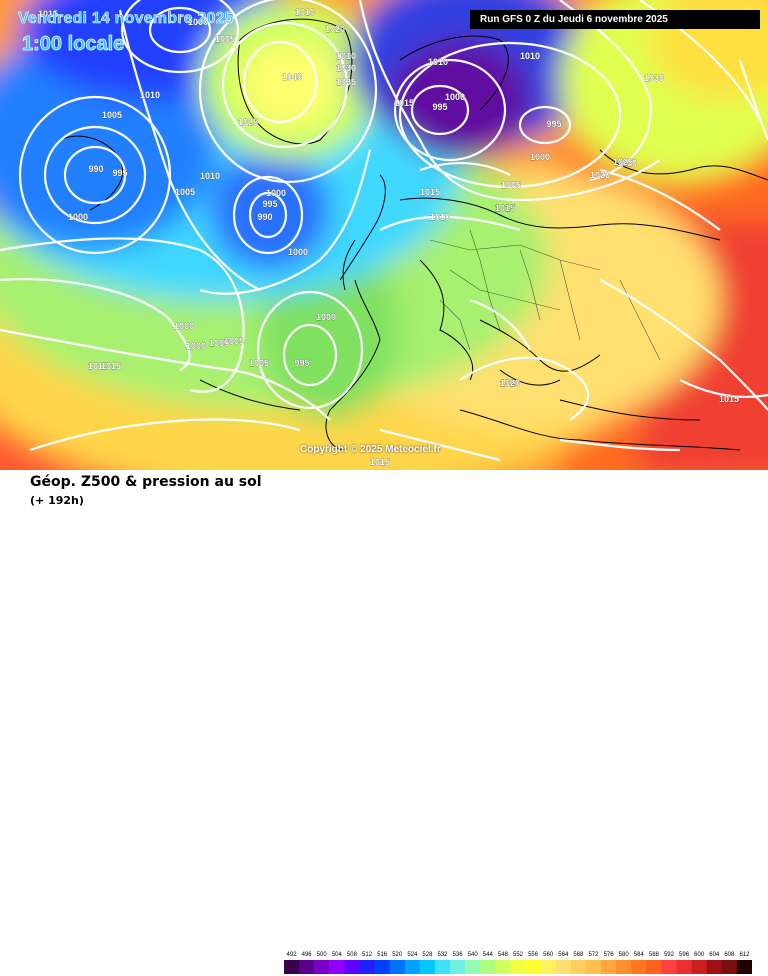 This screenshot has width=768, height=976. What do you see at coordinates (367, 955) in the screenshot?
I see `legend-tick-label: 512` at bounding box center [367, 955].